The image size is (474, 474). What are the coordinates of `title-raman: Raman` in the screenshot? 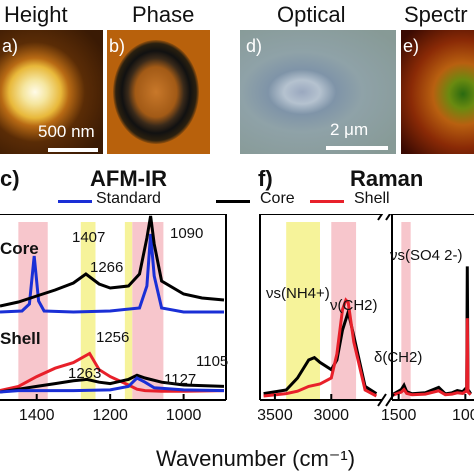 It's located at (387, 178).